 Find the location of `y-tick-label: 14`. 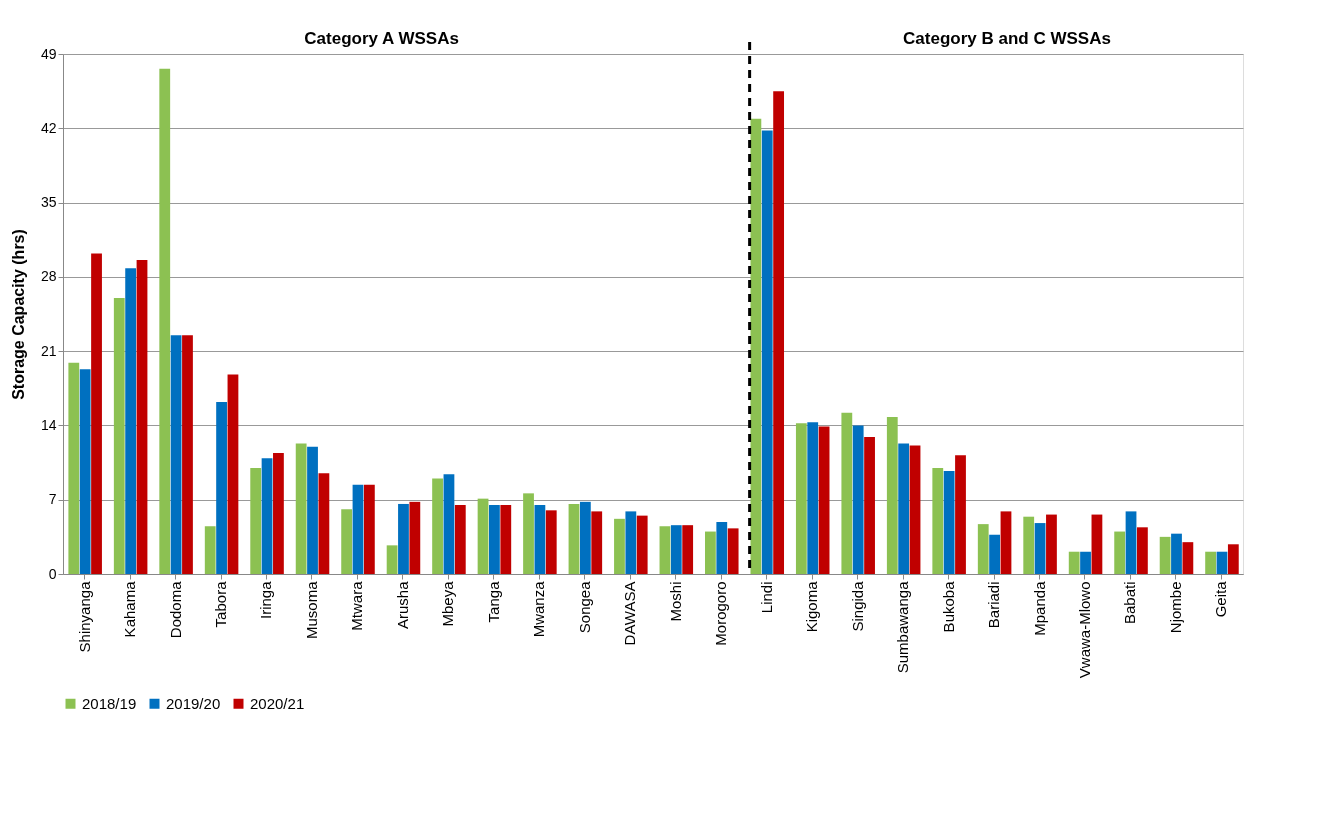

y-tick-label: 14 is located at coordinates (48, 424).